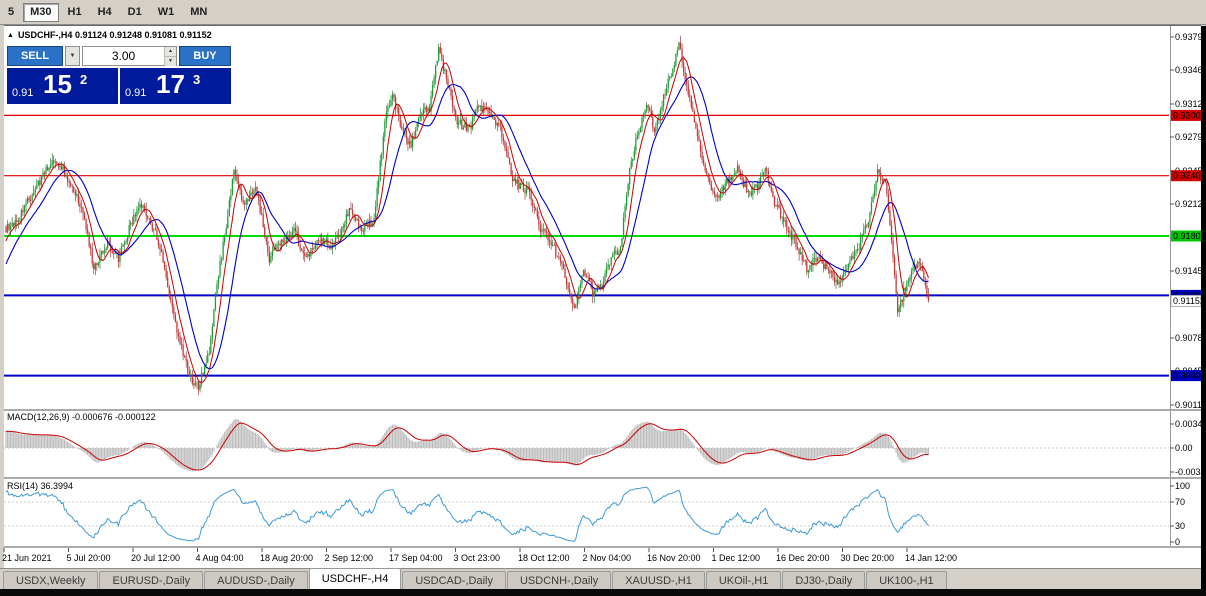 This screenshot has height=596, width=1206. I want to click on volume-stepper: ▲ ▼, so click(170, 56).